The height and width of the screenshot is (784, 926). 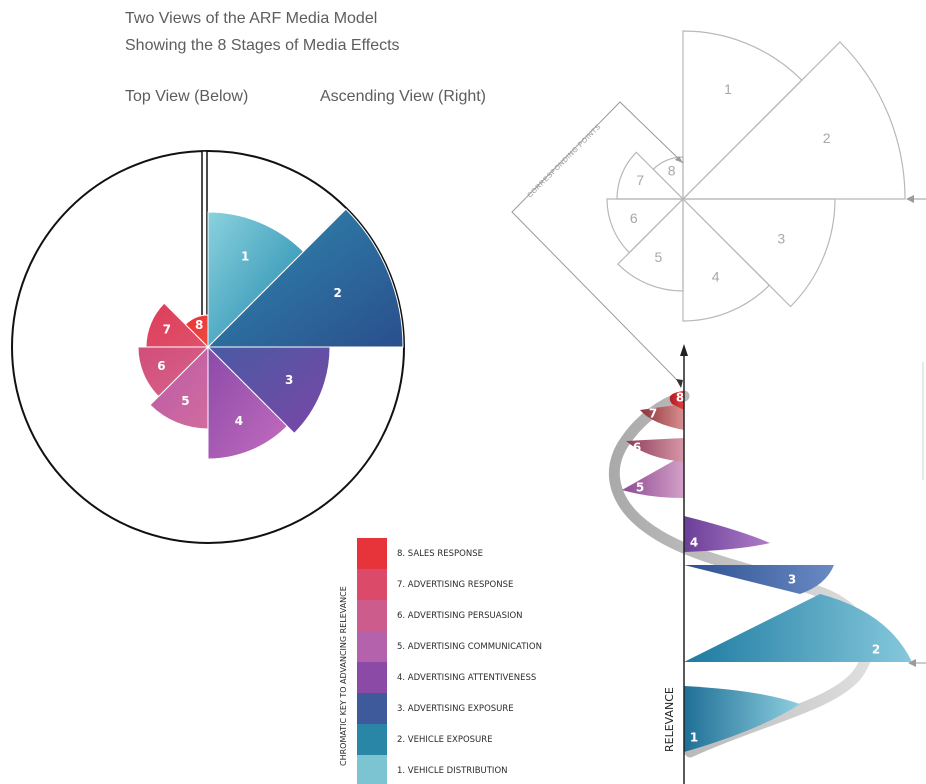 I want to click on top-view-stage-number-1: 1, so click(x=245, y=257).